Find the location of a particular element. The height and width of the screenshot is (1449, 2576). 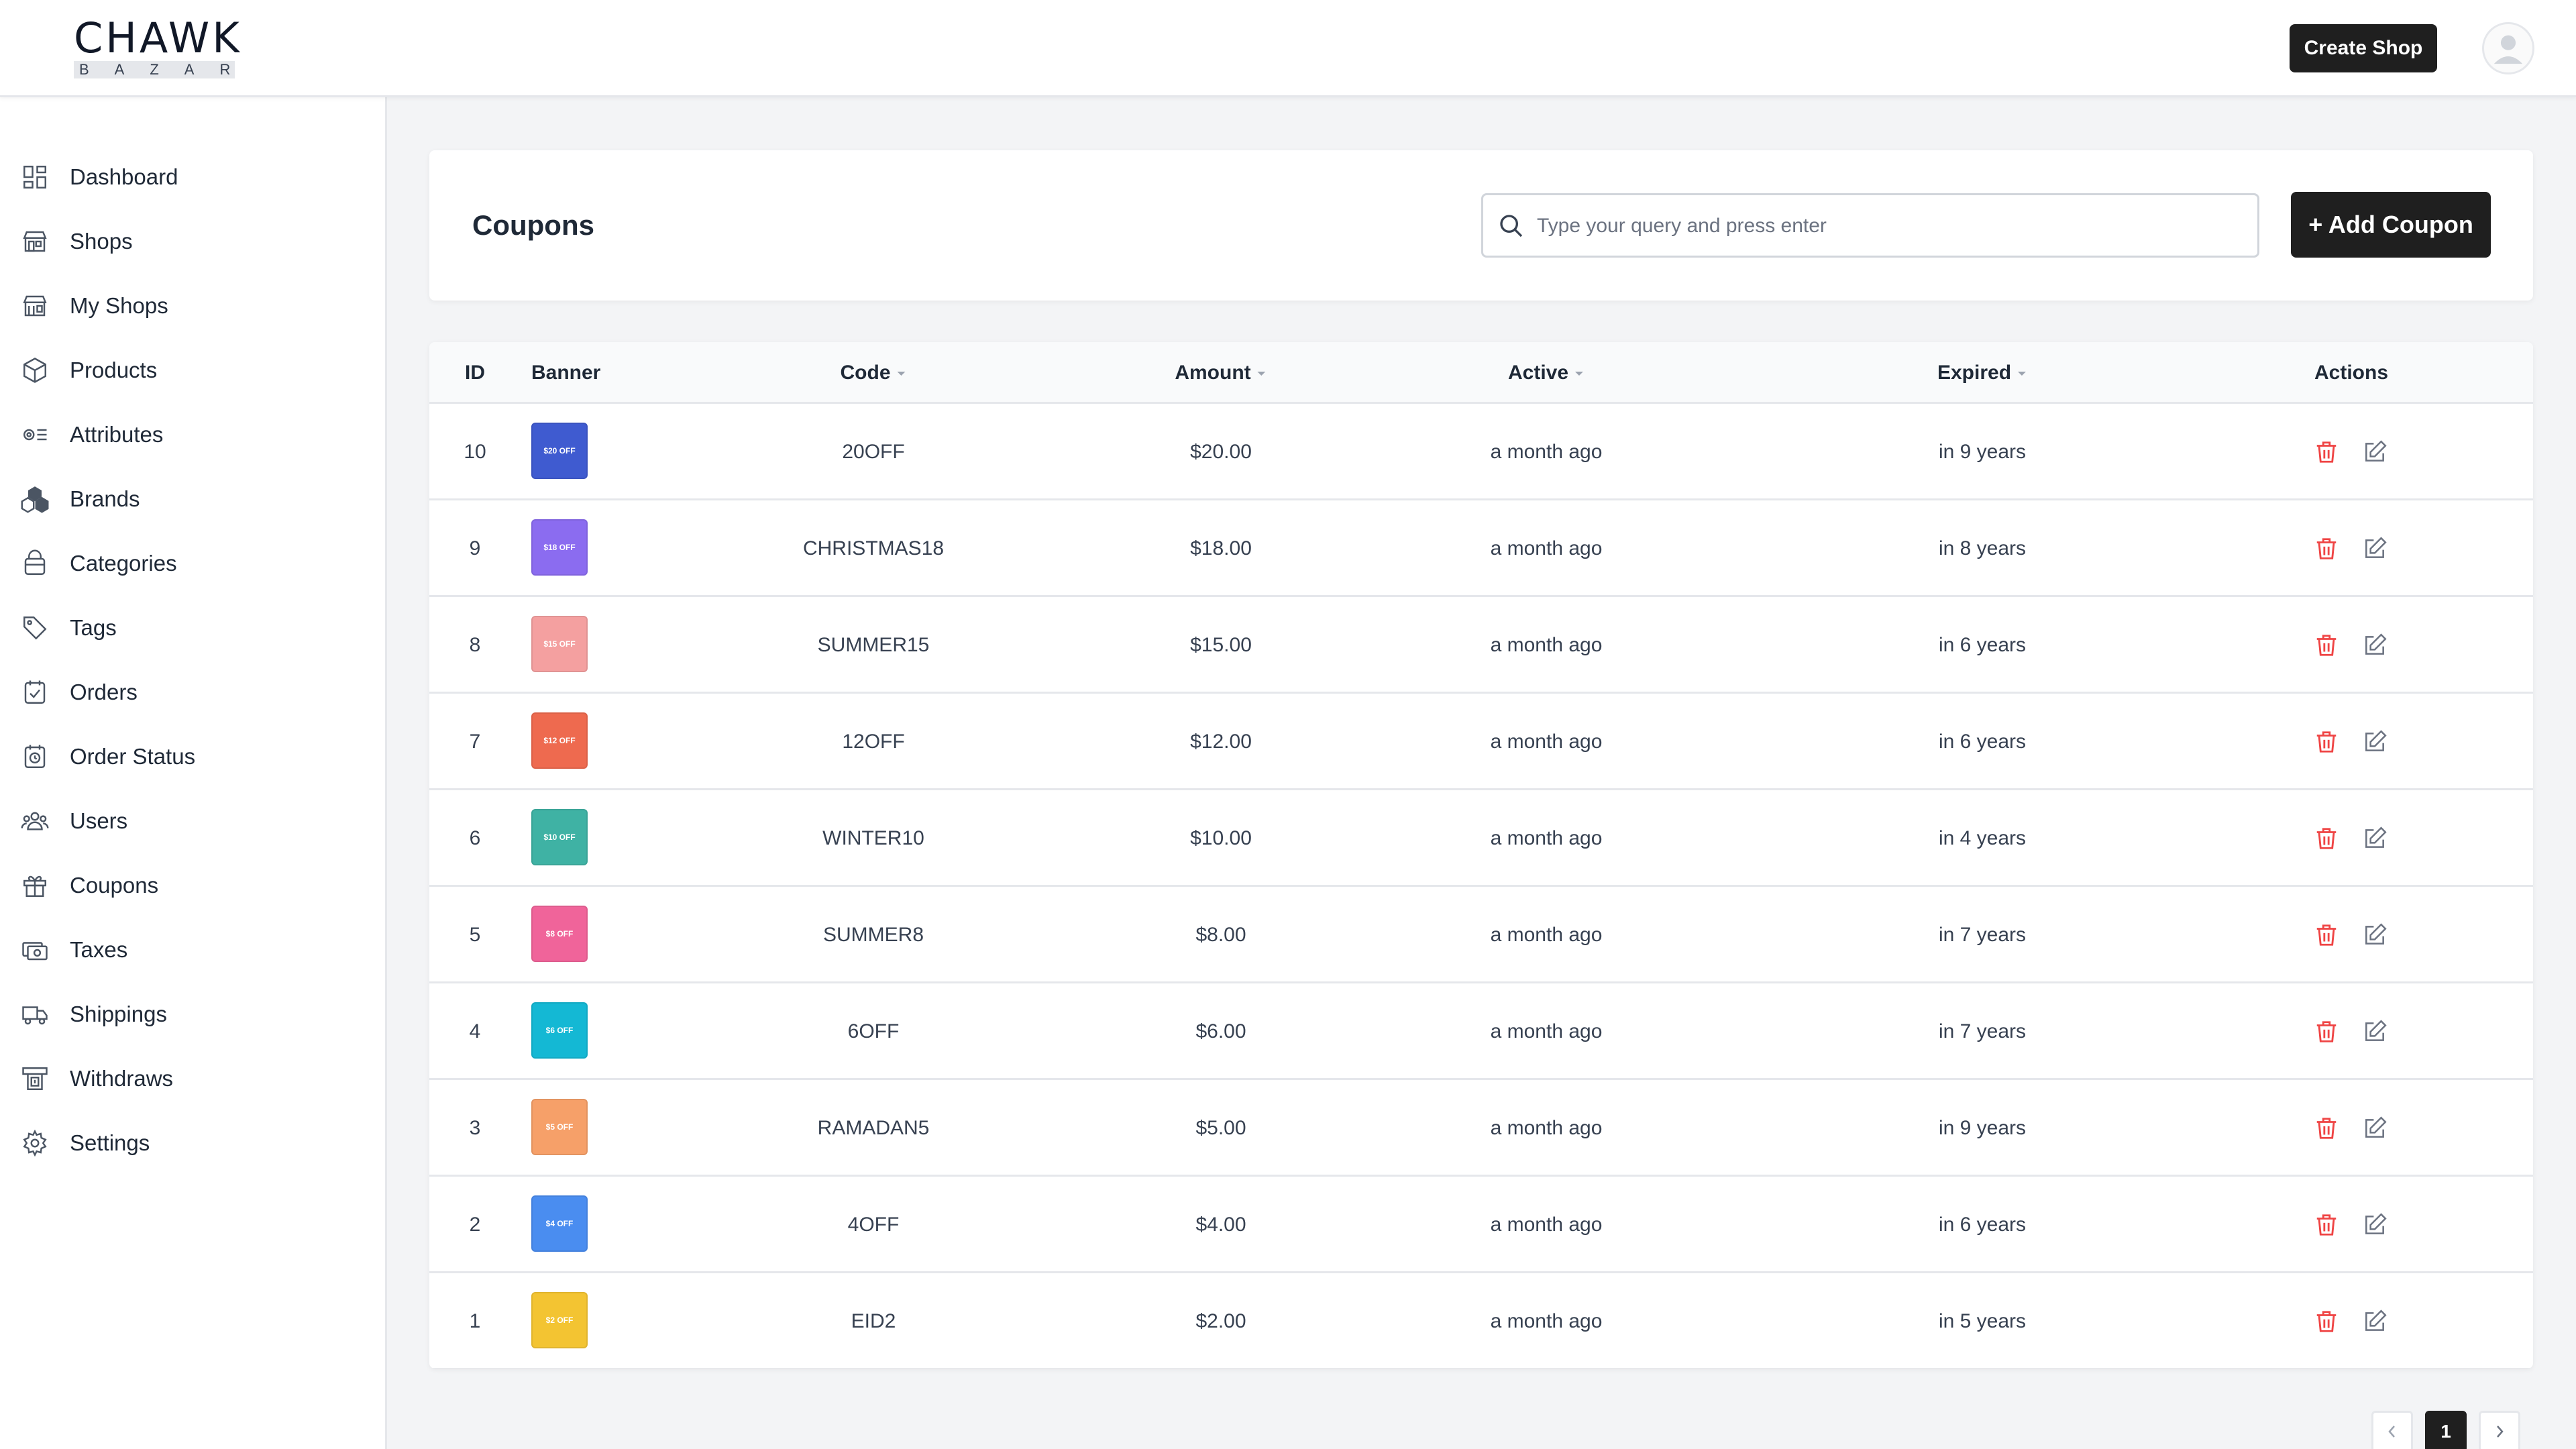

coupon-banner-image: $4 OFF is located at coordinates (559, 1223).